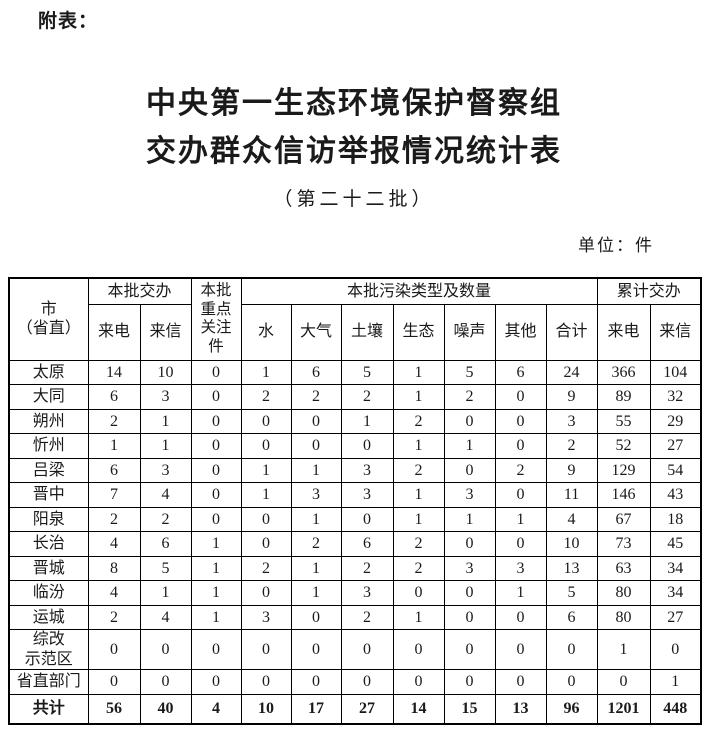 The height and width of the screenshot is (732, 708). I want to click on row-label: 朔州, so click(48, 421).